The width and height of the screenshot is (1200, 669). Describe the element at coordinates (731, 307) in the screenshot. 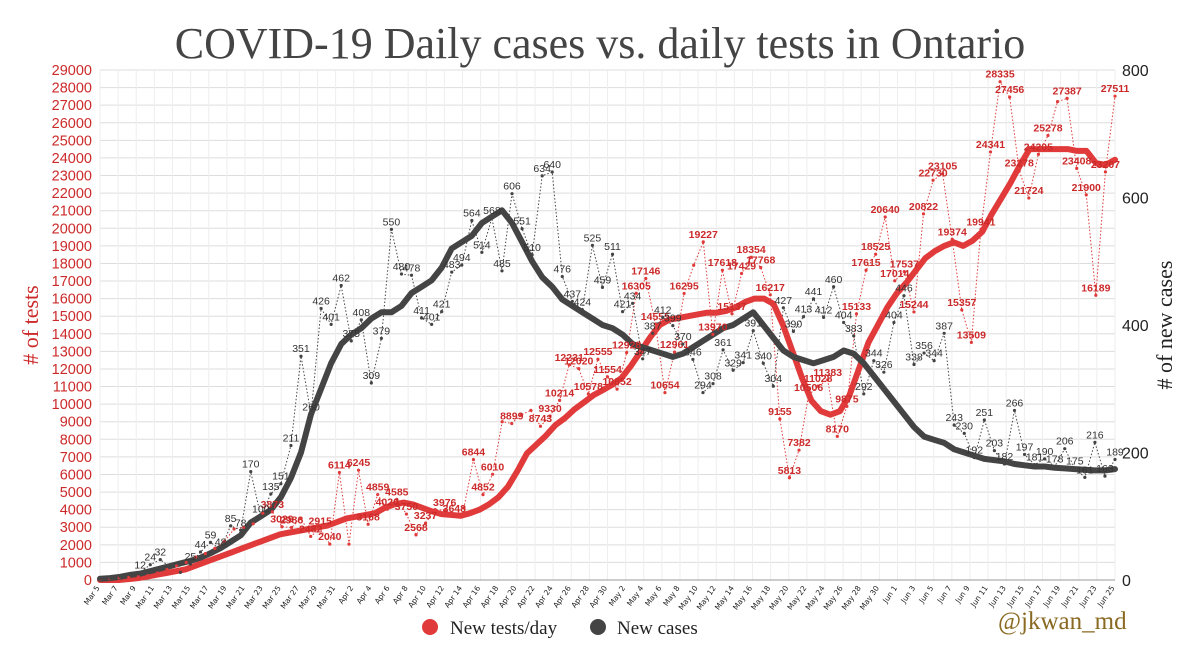

I see `tests-data-label-40: 15137` at that location.